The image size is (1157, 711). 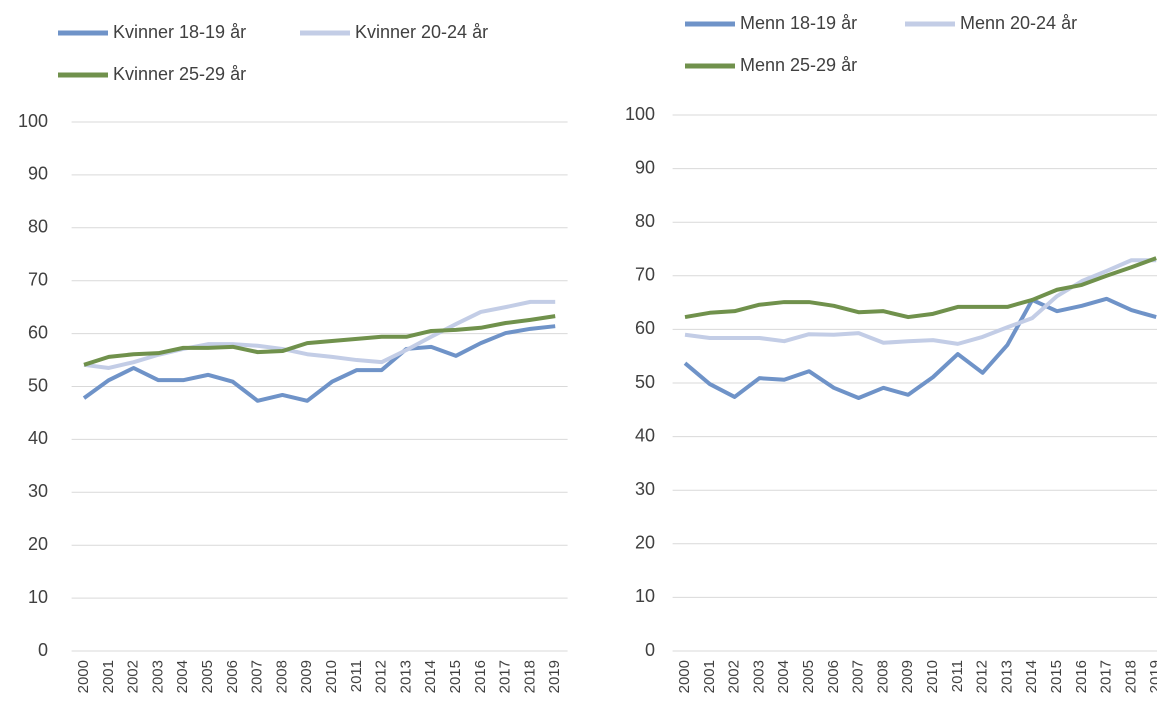 I want to click on legend-label: Menn 25-29 år, so click(x=798, y=65).